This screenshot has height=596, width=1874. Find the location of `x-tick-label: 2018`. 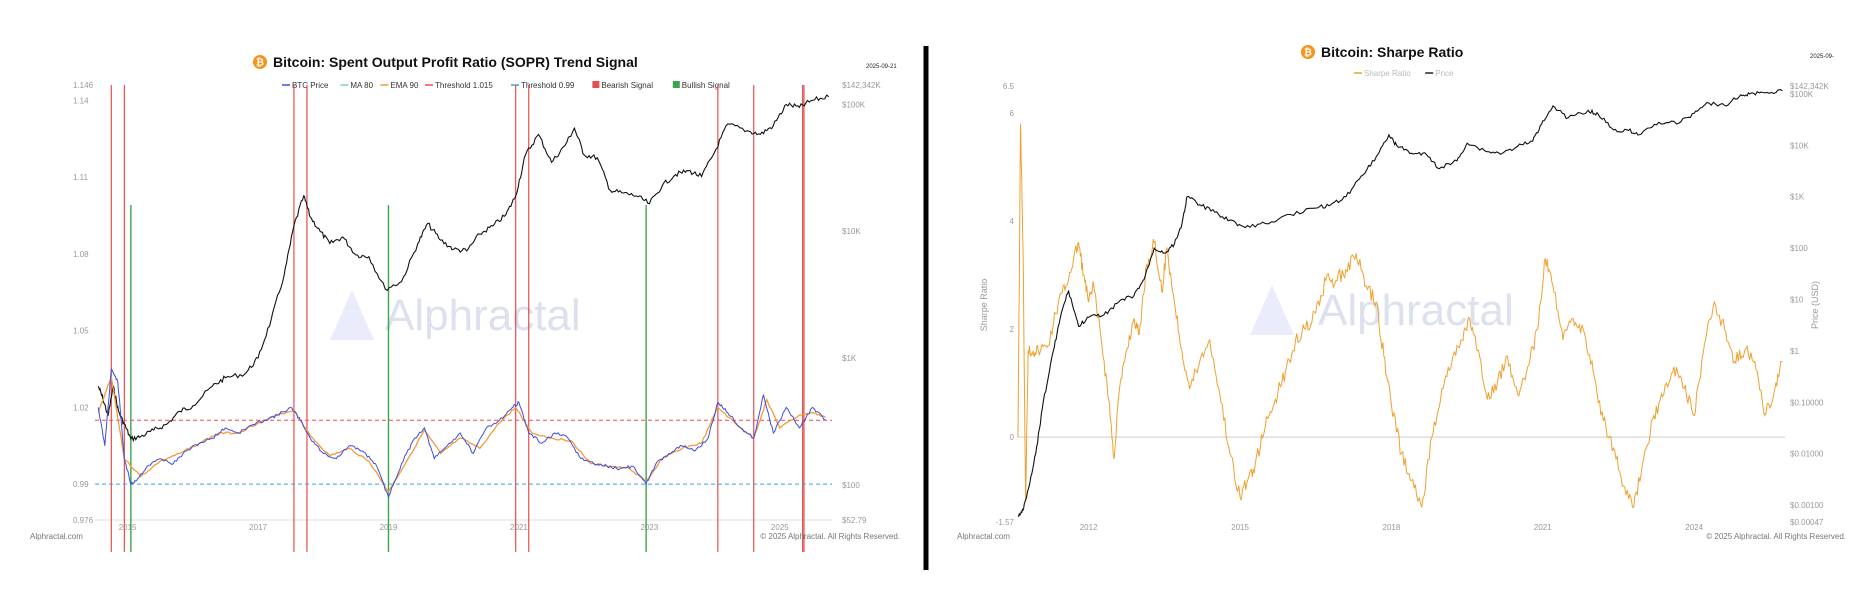

x-tick-label: 2018 is located at coordinates (1392, 527).